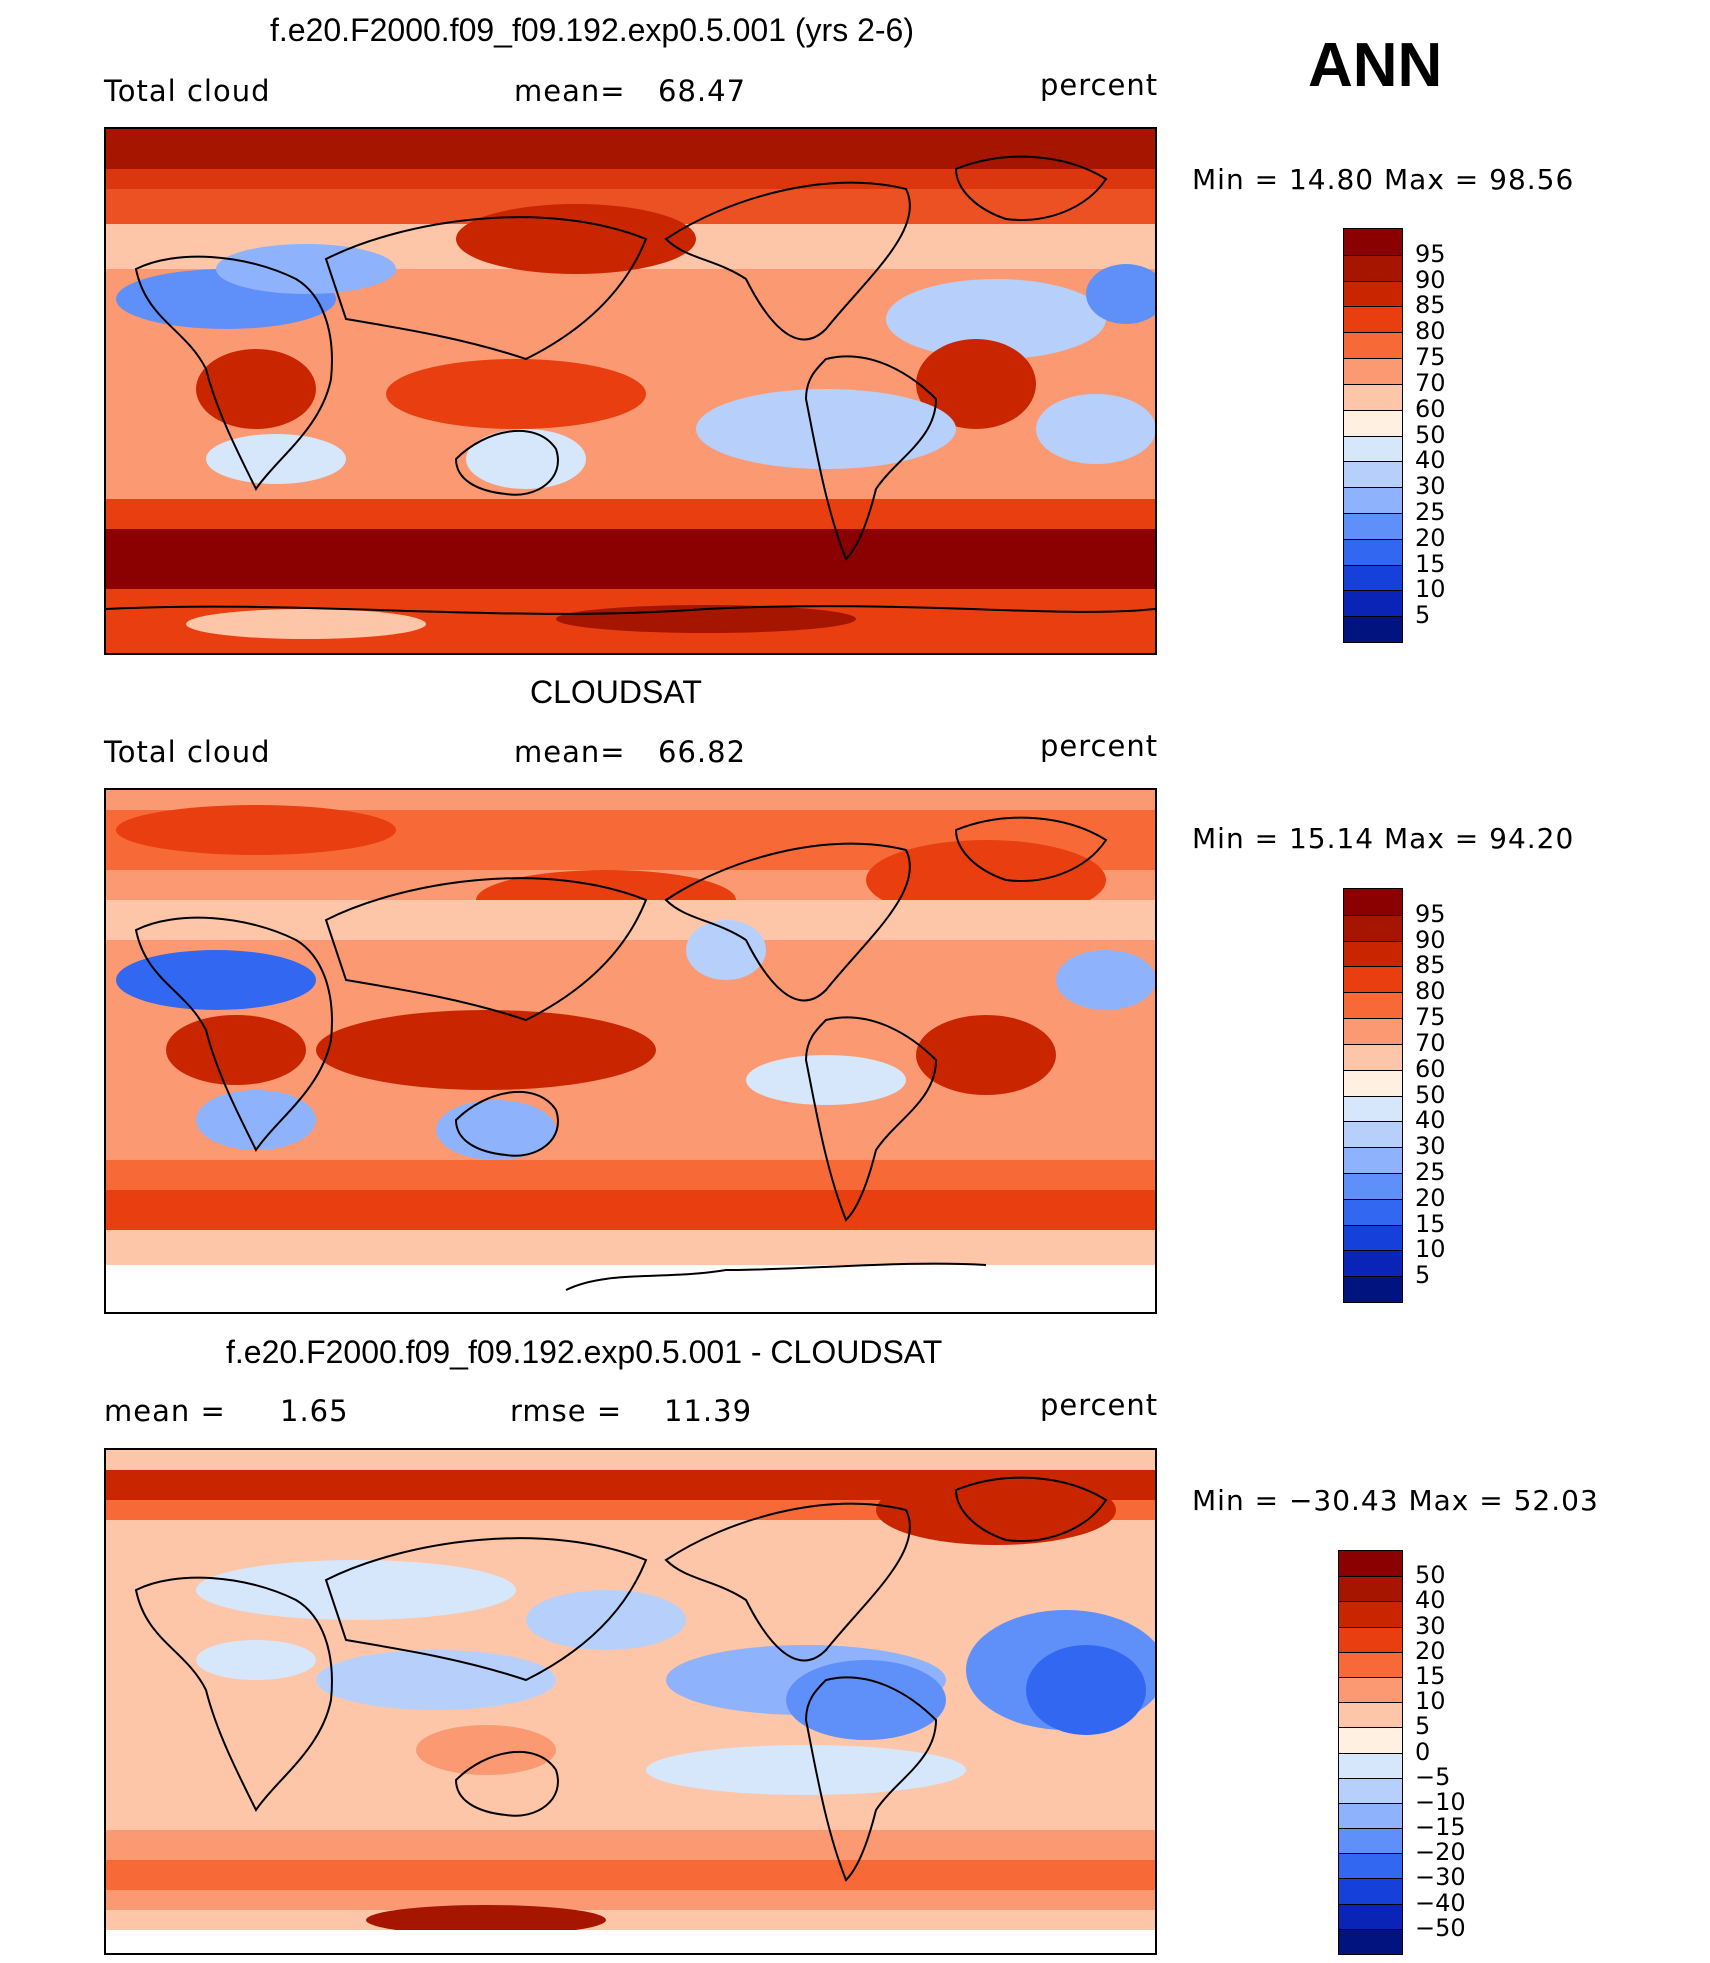 The image size is (1710, 1963). Describe the element at coordinates (616, 692) in the screenshot. I see `panel2-title: CLOUDSAT` at that location.